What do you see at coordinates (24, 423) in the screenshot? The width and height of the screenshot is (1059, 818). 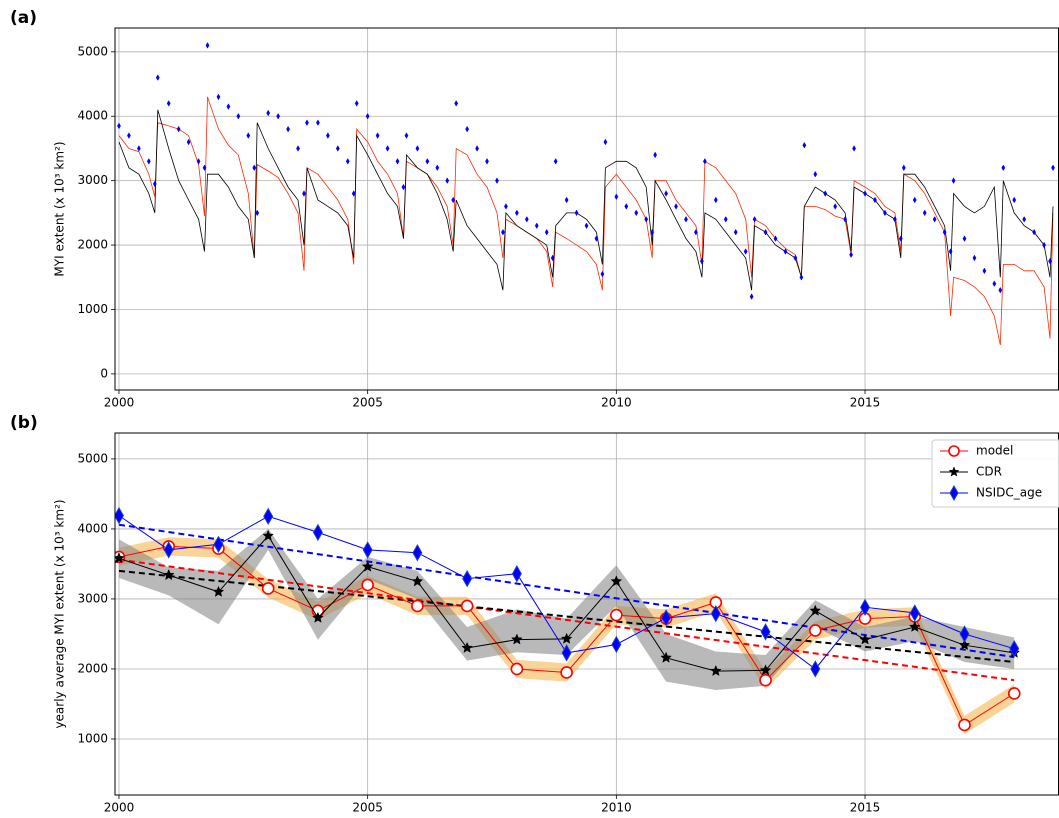 I see `panel-label: (b)` at bounding box center [24, 423].